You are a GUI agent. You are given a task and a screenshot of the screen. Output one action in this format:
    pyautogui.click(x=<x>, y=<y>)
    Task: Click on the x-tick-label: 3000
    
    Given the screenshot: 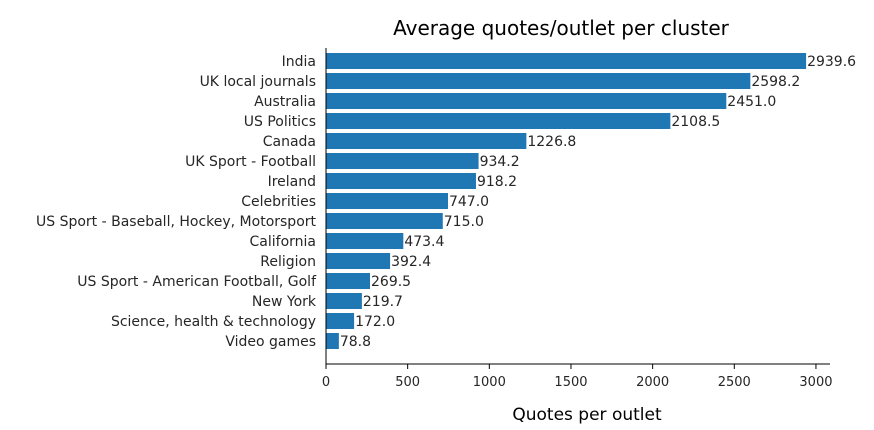 What is the action you would take?
    pyautogui.click(x=815, y=382)
    